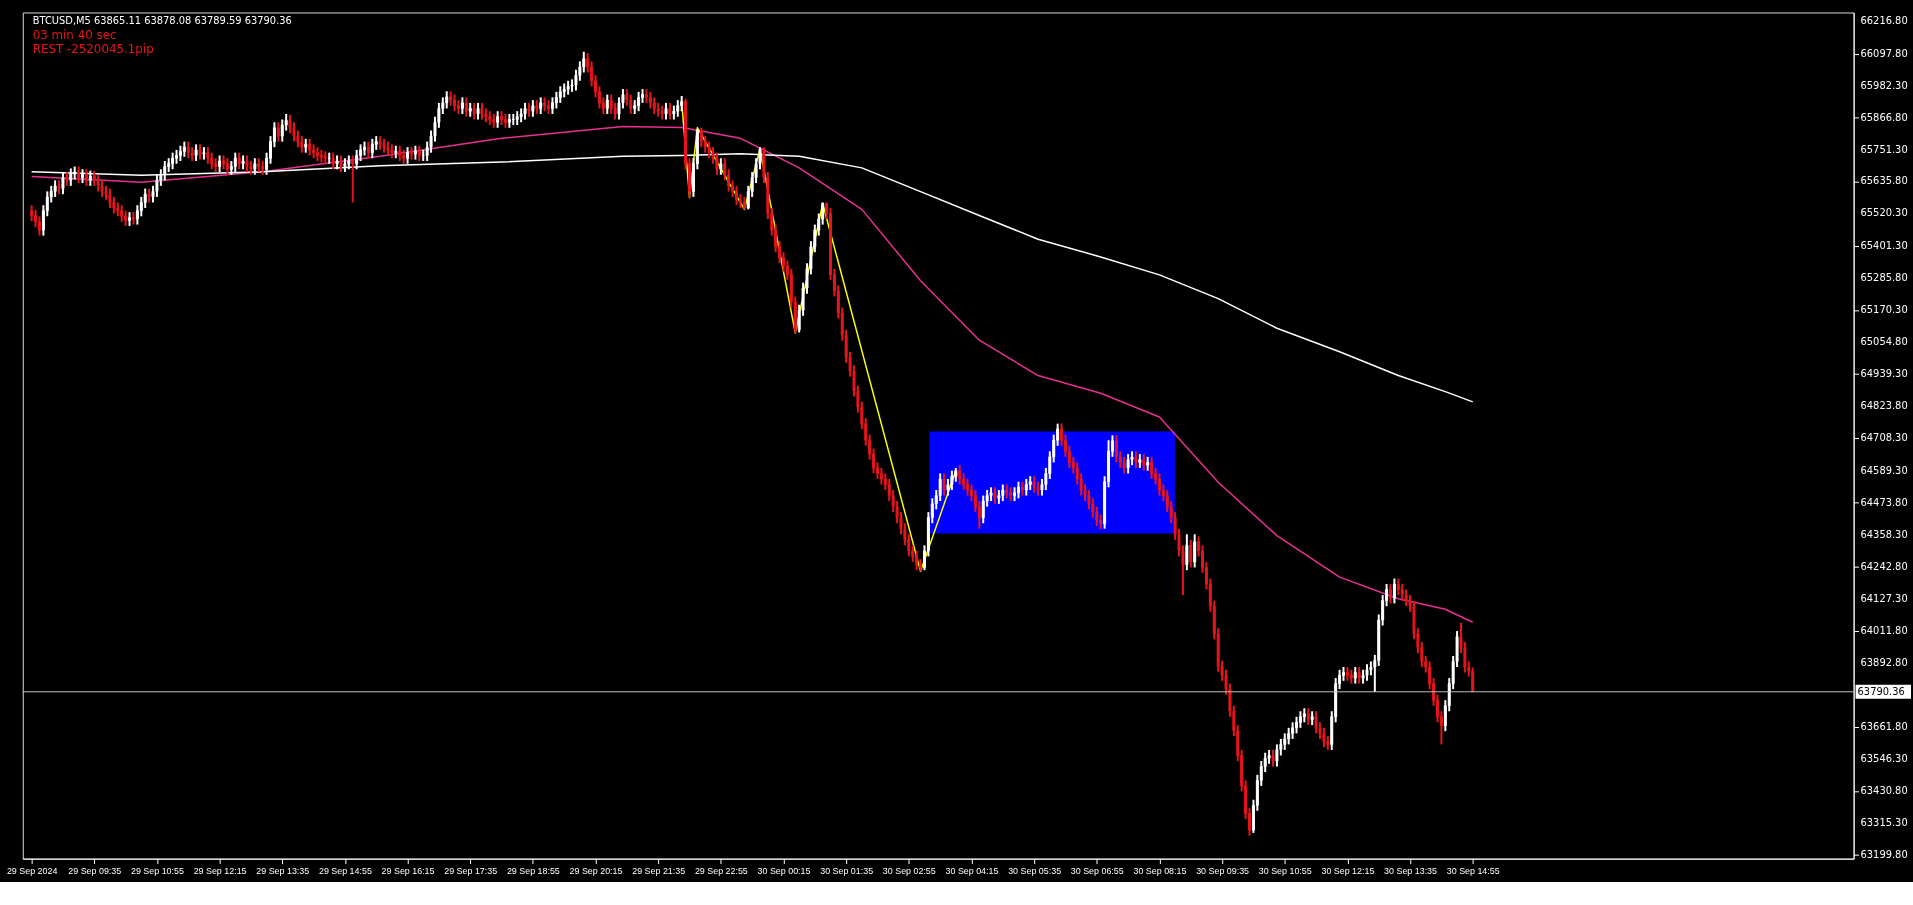  What do you see at coordinates (1884, 374) in the screenshot?
I see `y-tick-label: 64939.30` at bounding box center [1884, 374].